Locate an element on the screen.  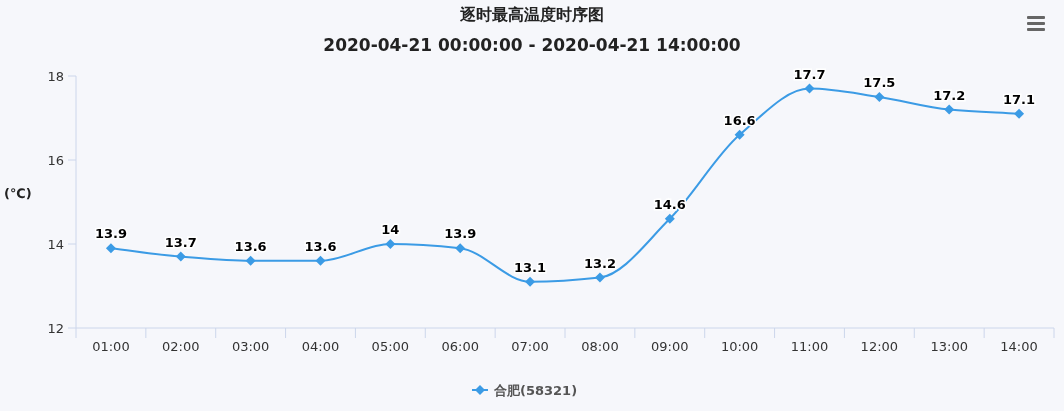
x-tick-label: 13:00 is located at coordinates (949, 346).